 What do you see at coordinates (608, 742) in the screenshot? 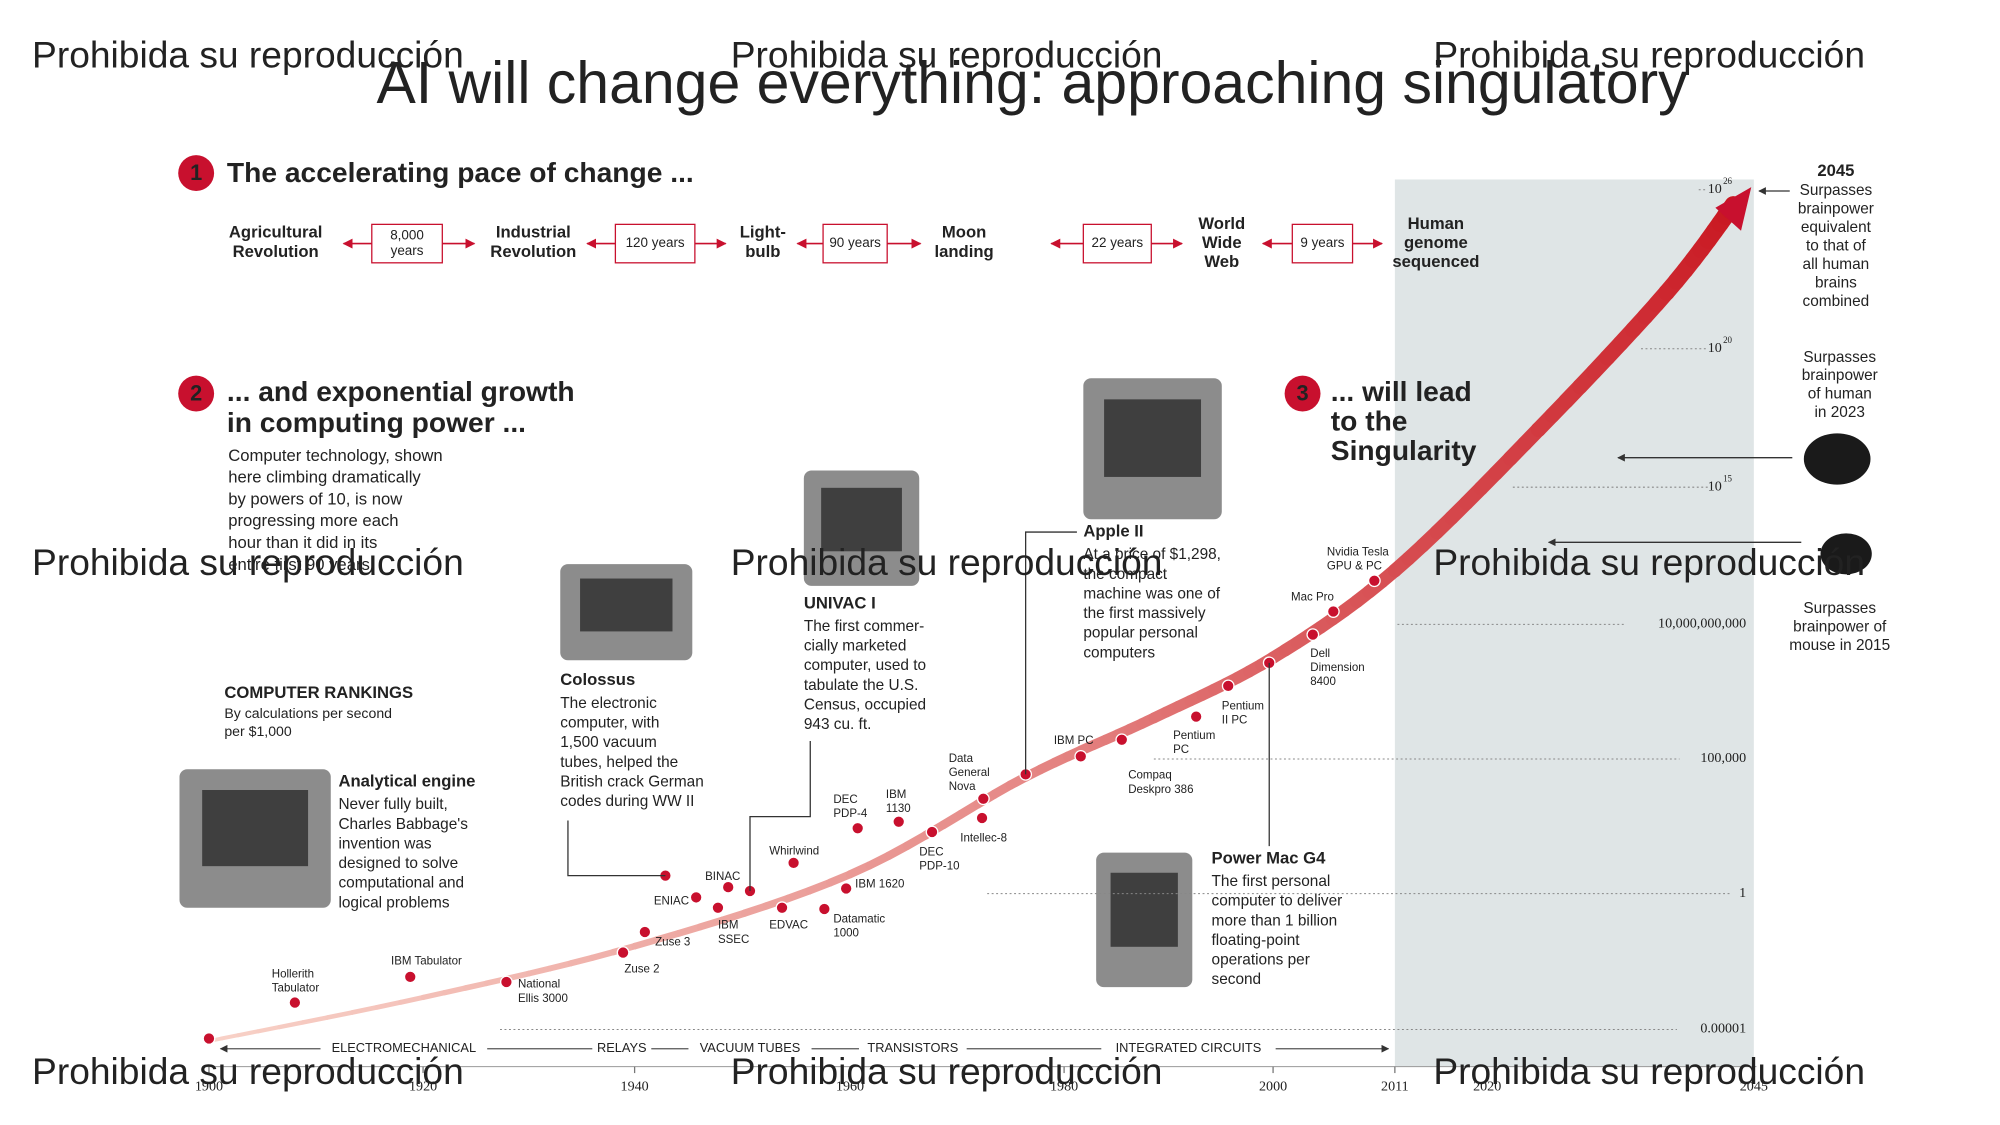
I see `callout-body: 1,500 vacuum` at bounding box center [608, 742].